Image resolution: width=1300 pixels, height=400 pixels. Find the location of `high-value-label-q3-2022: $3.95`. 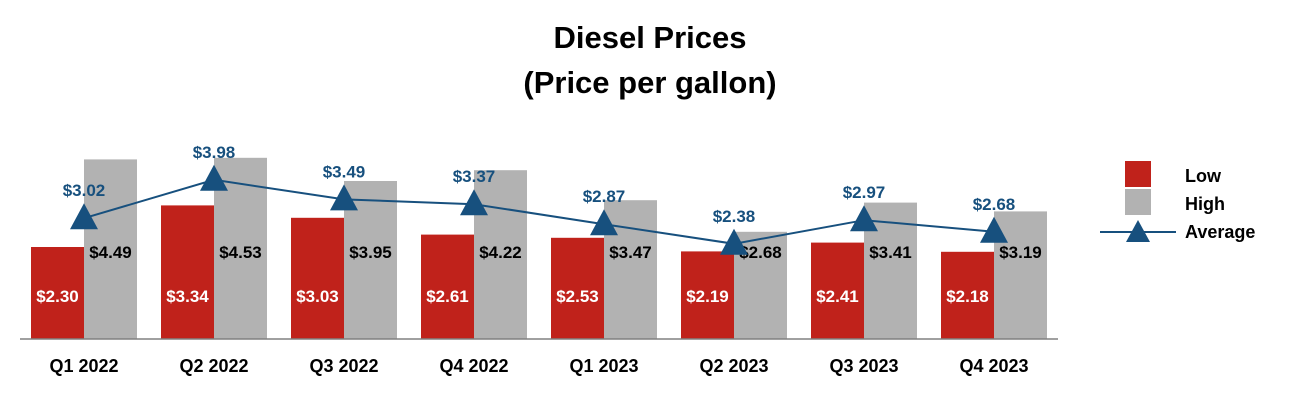

high-value-label-q3-2022: $3.95 is located at coordinates (370, 252).